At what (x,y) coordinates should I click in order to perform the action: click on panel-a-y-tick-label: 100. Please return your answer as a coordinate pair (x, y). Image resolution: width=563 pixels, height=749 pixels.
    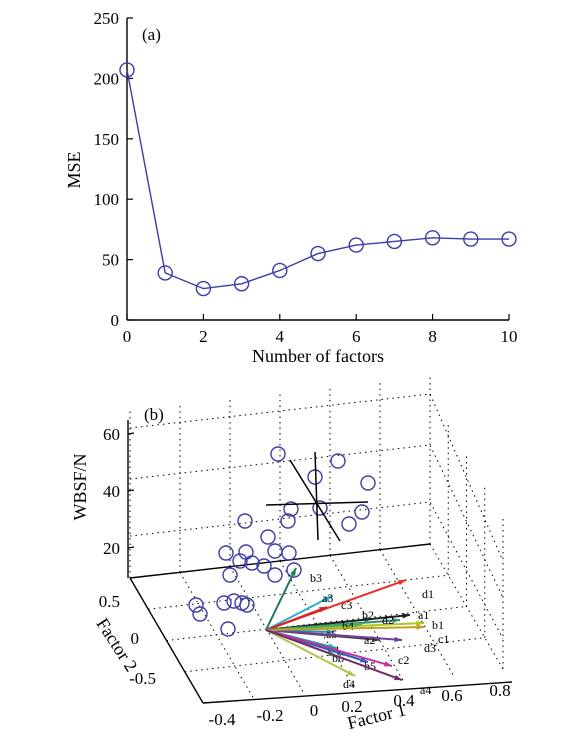
    Looking at the image, I should click on (107, 199).